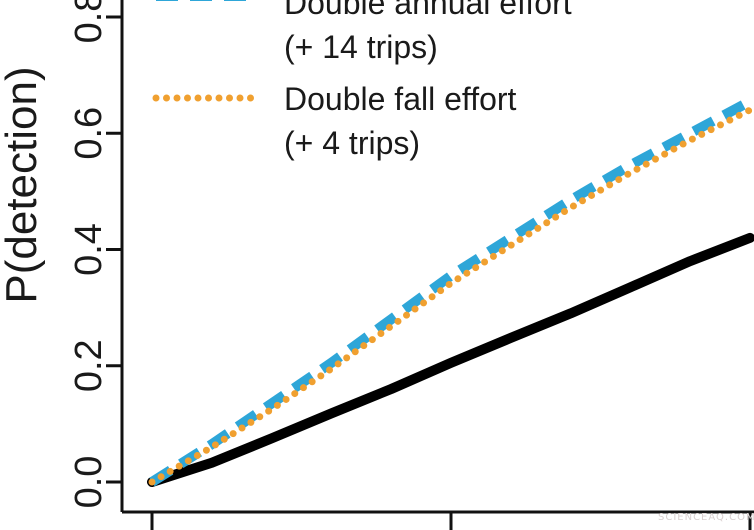 Image resolution: width=754 pixels, height=530 pixels. Describe the element at coordinates (352, 143) in the screenshot. I see `legend-sublabel-fall: (+ 4 trips)` at that location.